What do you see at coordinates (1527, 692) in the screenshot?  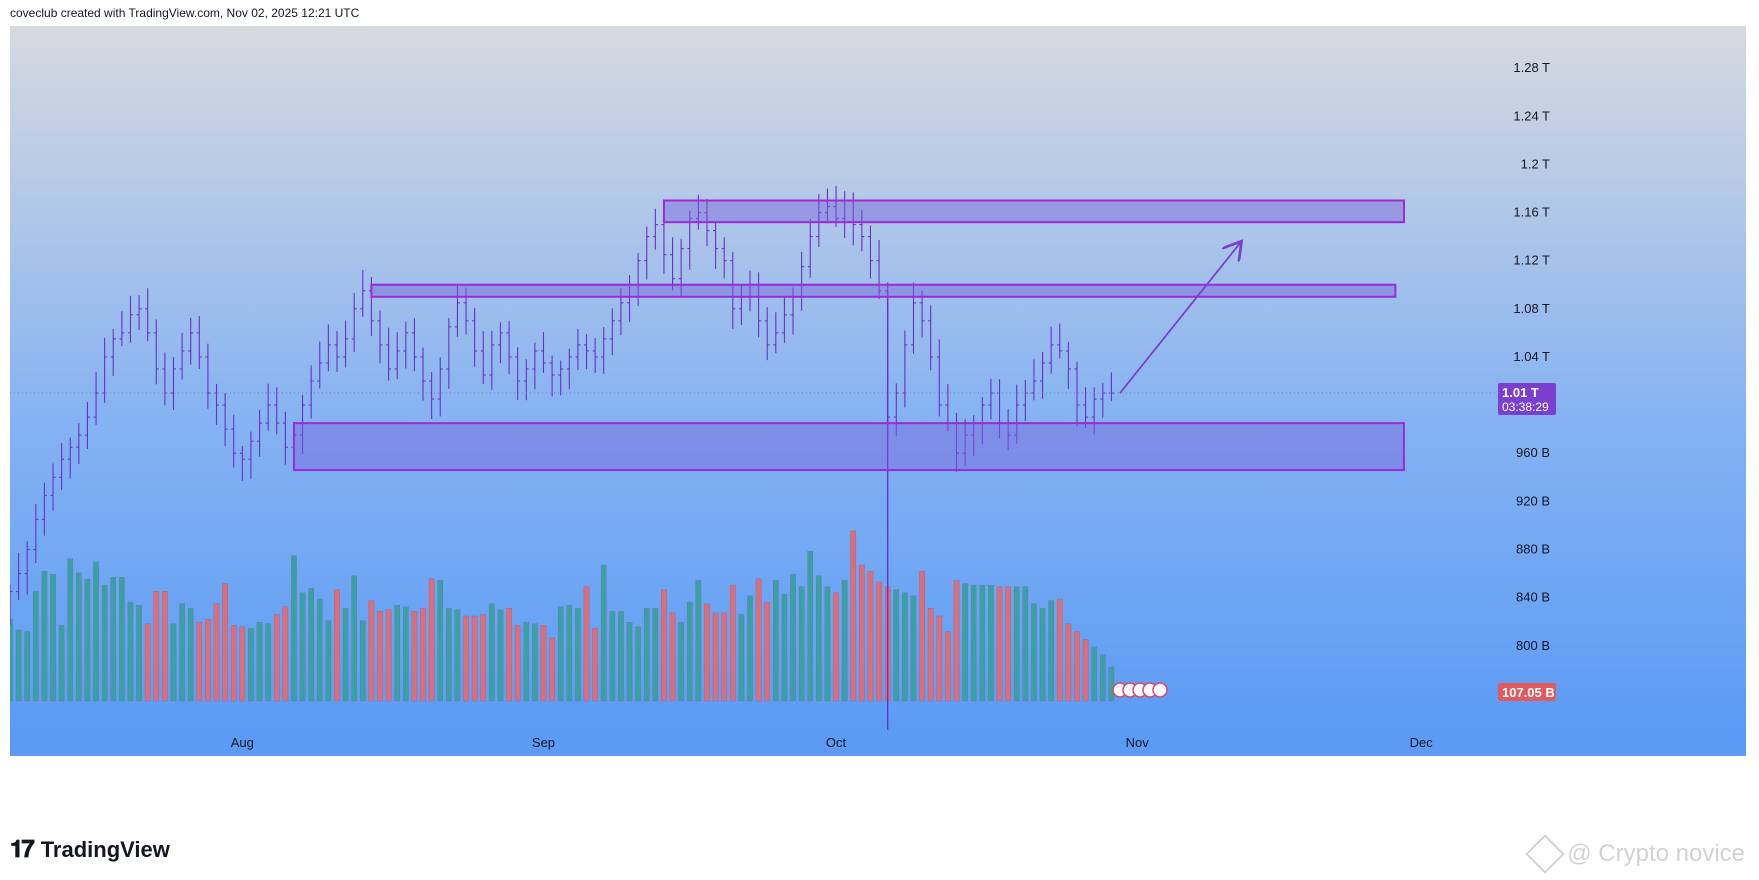 I see `volume-badge: 107.05 B` at bounding box center [1527, 692].